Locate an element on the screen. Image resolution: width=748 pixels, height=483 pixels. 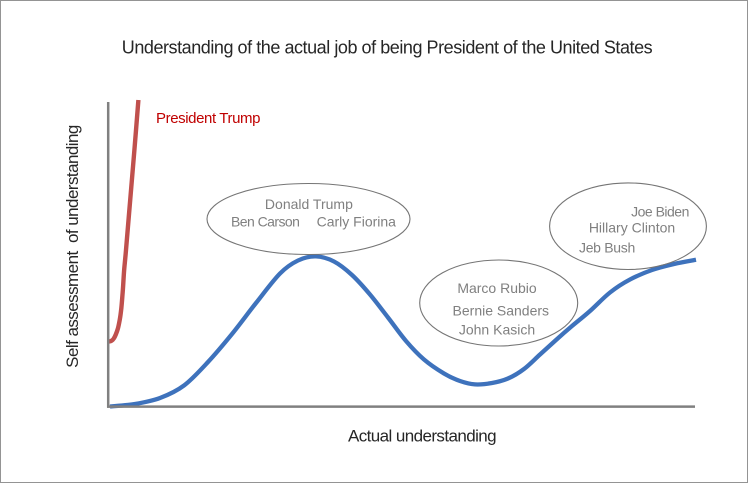
svg-text: Jeb Bush is located at coordinates (607, 248).